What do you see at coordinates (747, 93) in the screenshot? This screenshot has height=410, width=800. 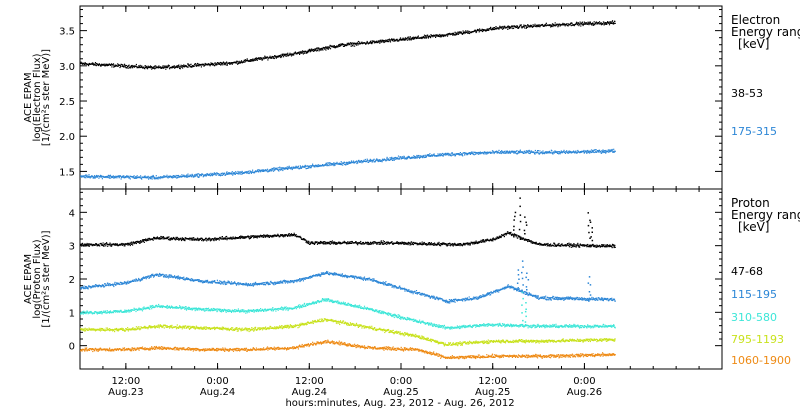 I see `electron-legend-entry: 38-53` at bounding box center [747, 93].